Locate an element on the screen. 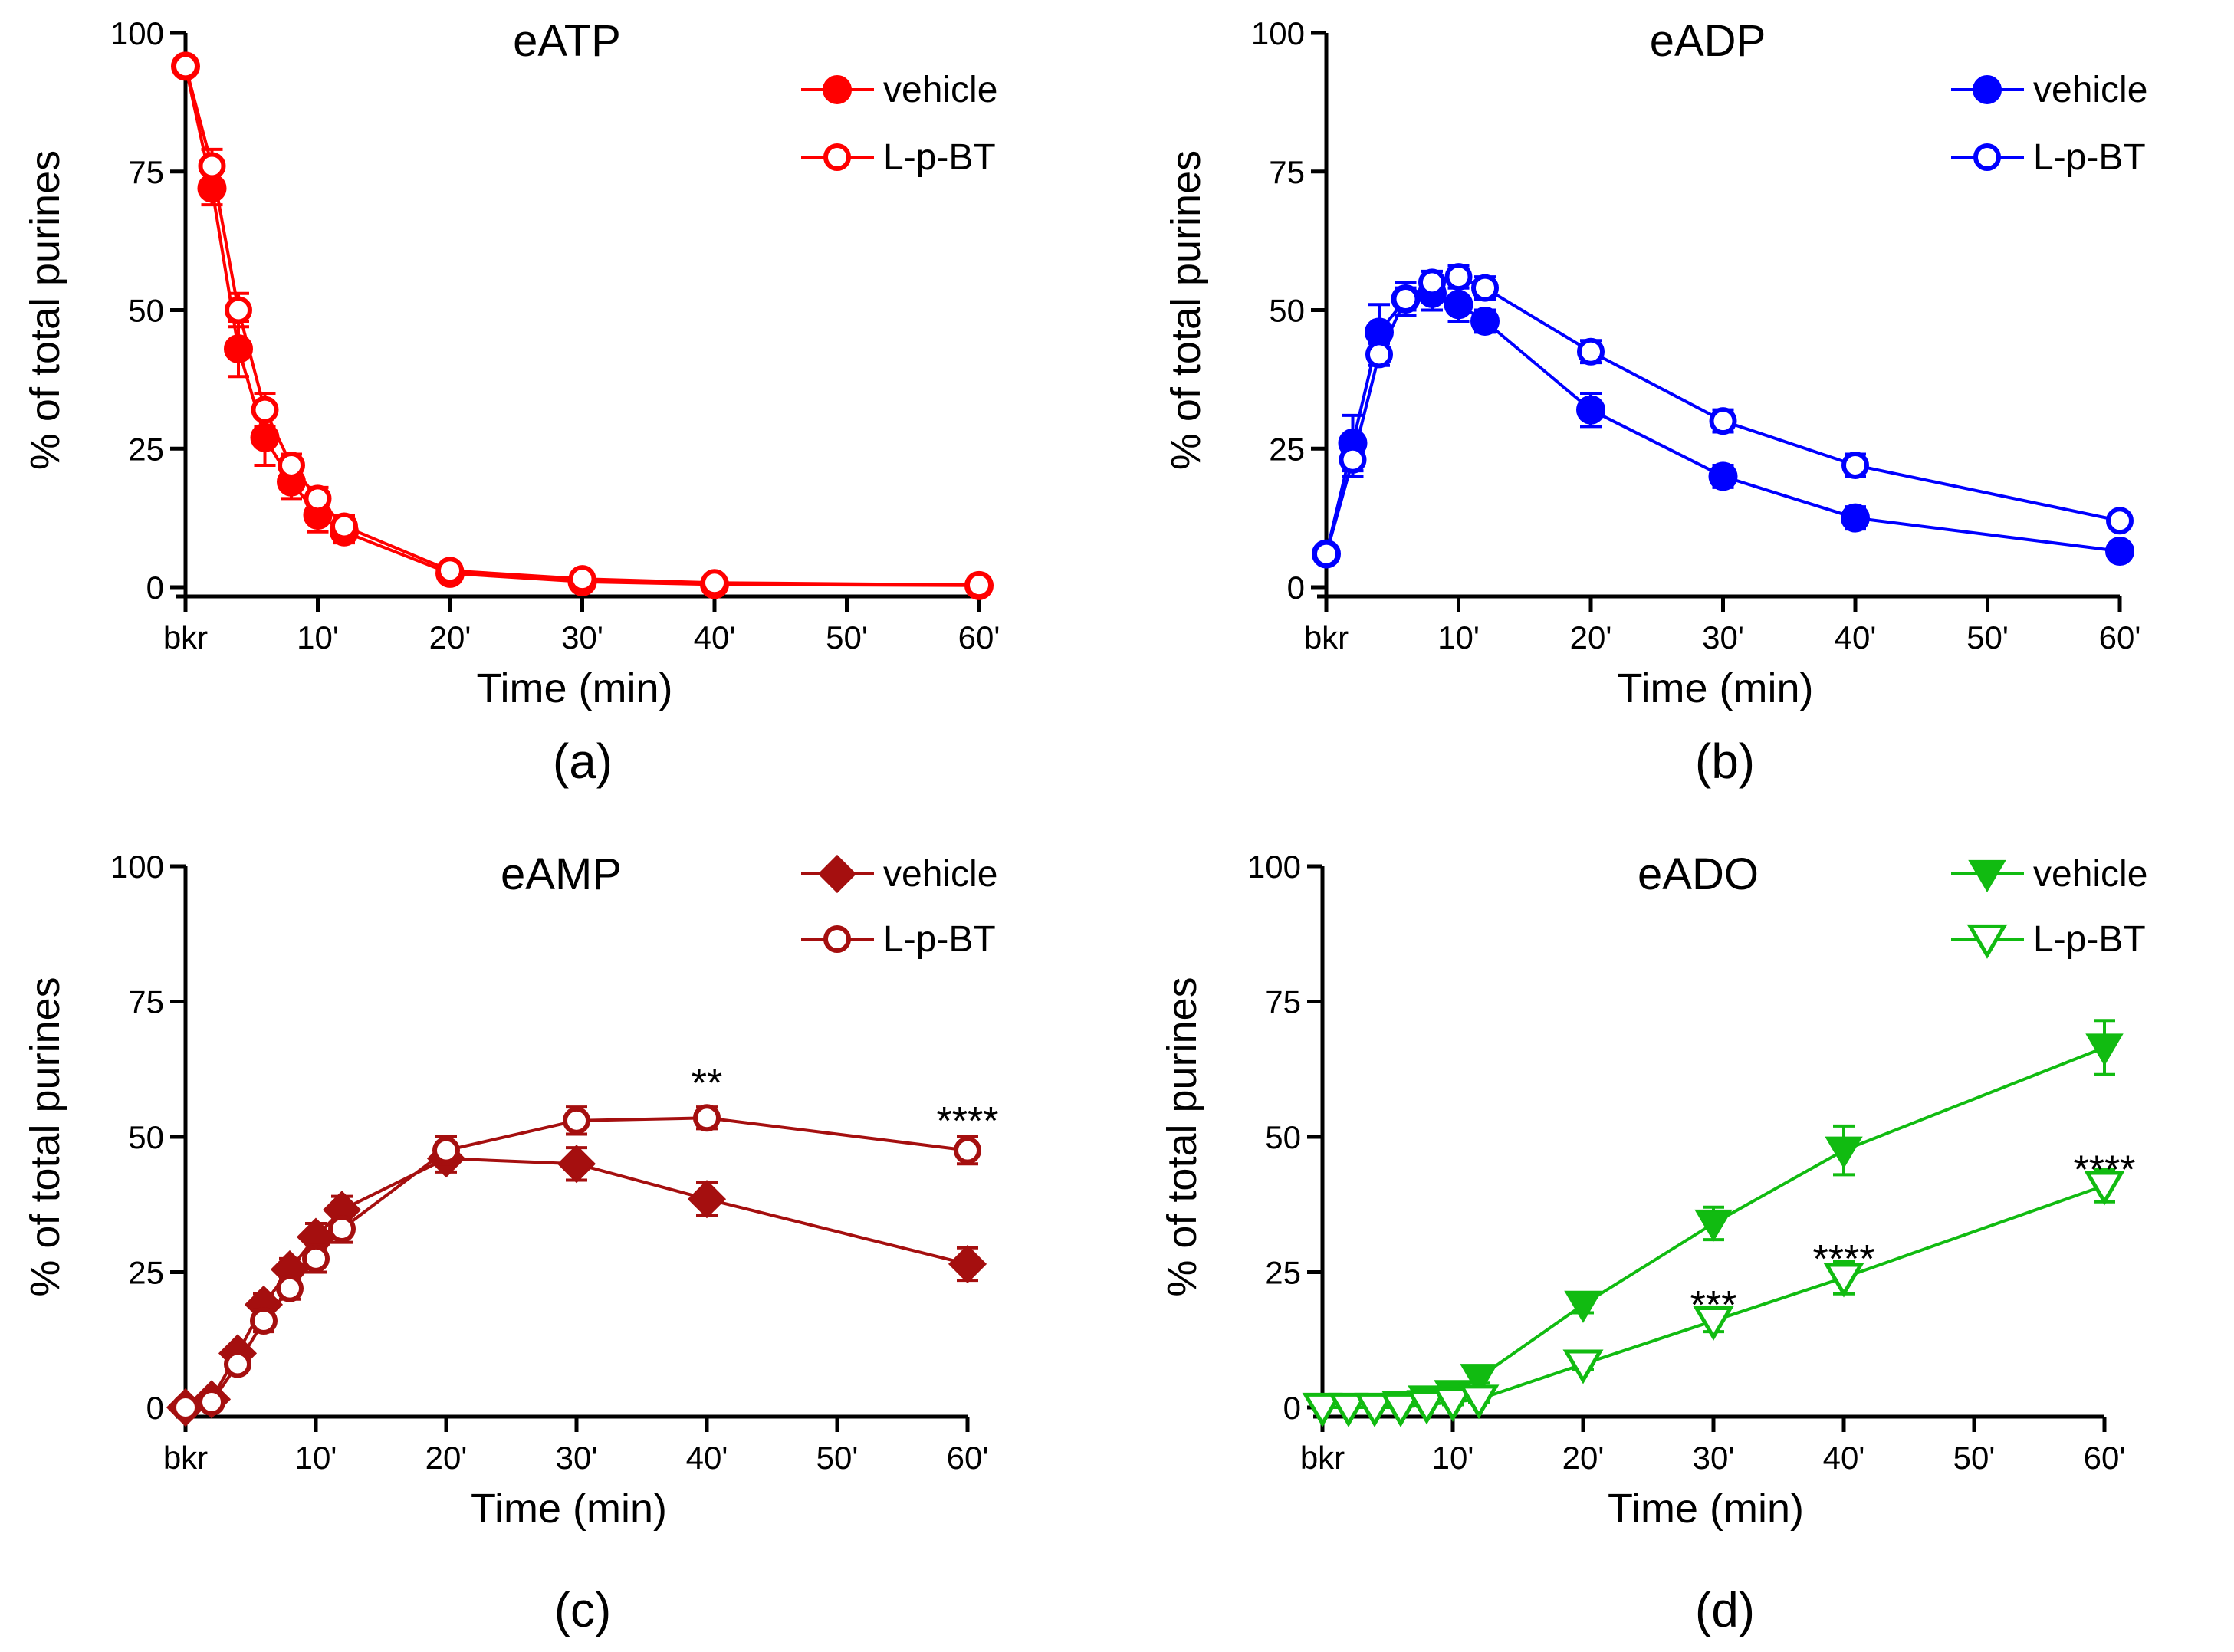 The height and width of the screenshot is (1652, 2234). series-vehicle is located at coordinates (582, 325).